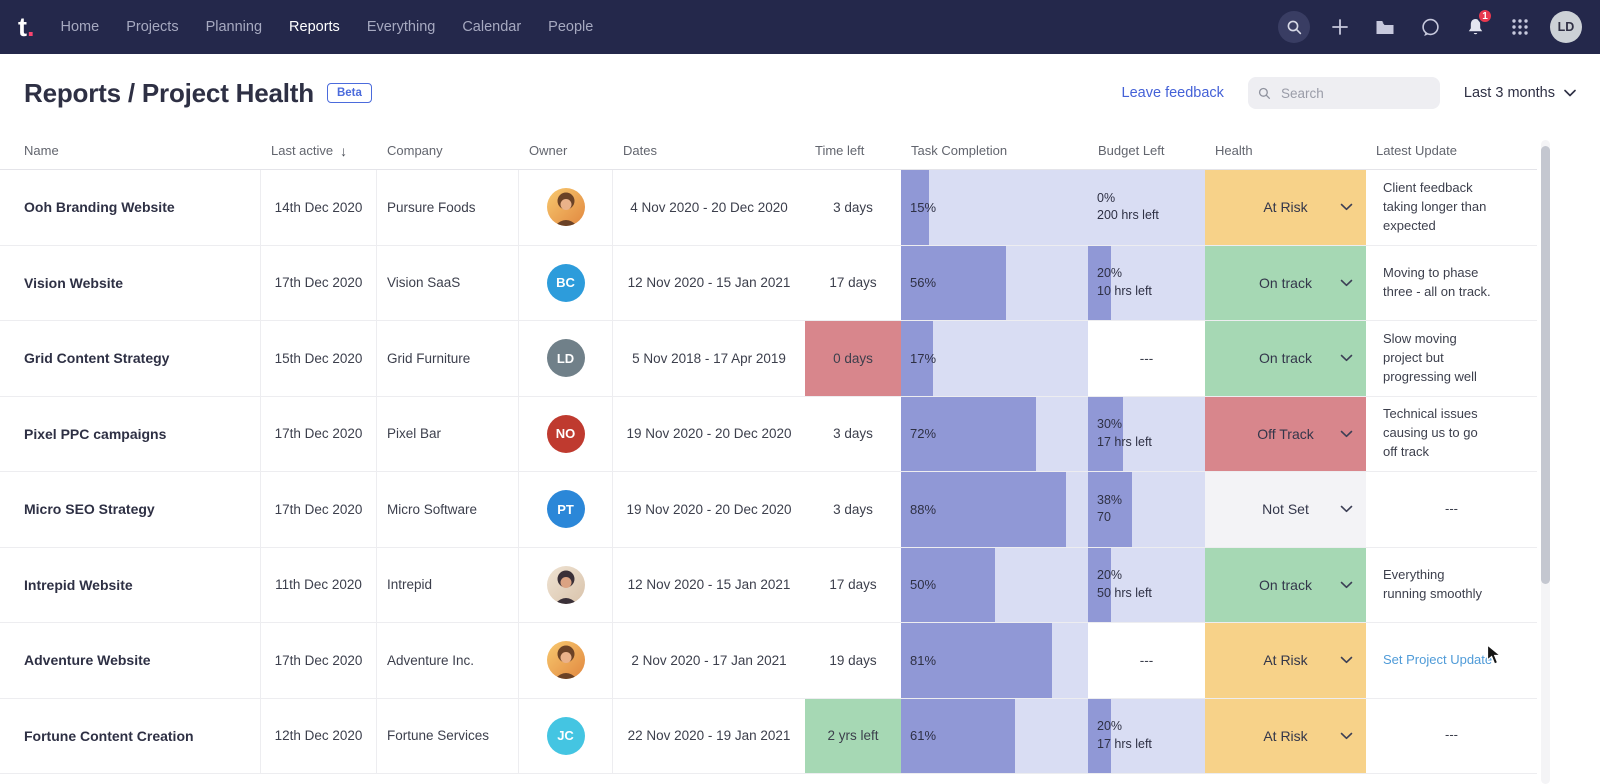 The height and width of the screenshot is (784, 1600). I want to click on health-cell: Not Set, so click(1285, 510).